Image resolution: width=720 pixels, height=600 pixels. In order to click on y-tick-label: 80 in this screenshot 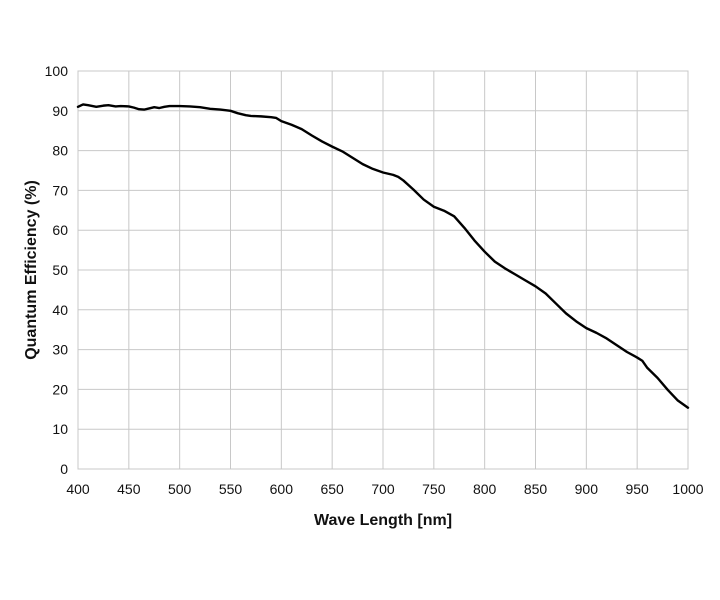, I will do `click(60, 151)`.